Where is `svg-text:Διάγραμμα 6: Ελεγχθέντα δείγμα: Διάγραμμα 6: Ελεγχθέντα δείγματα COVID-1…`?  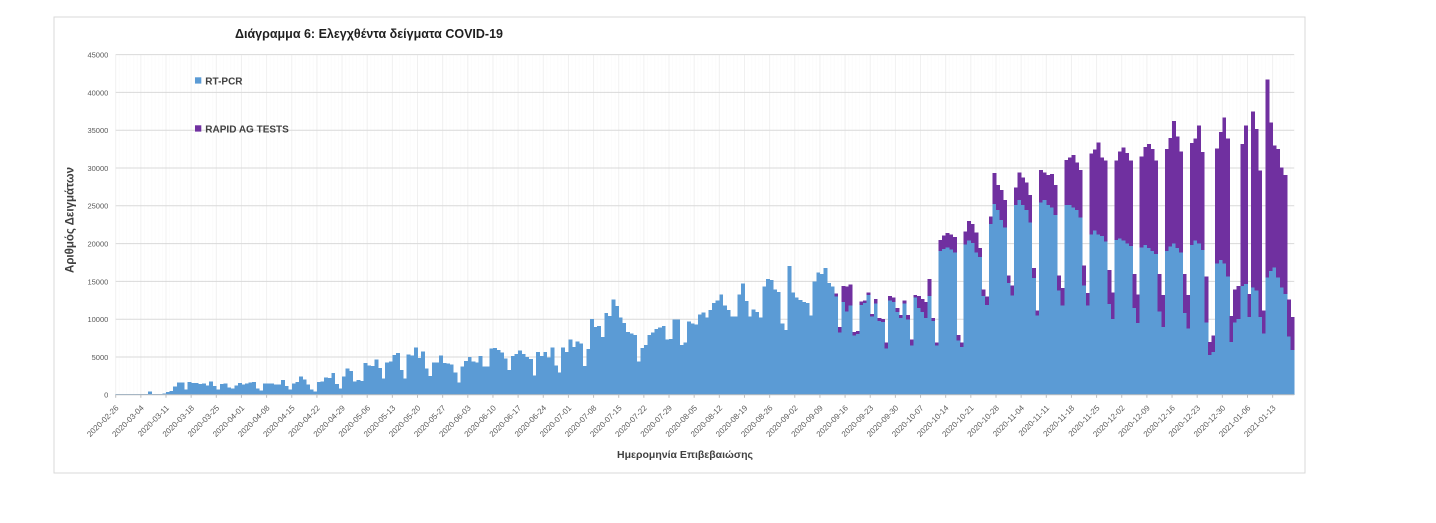 svg-text:Διάγραμμα 6: Ελεγχθέντα δείγμα: Διάγραμμα 6: Ελεγχθέντα δείγματα COVID-1… is located at coordinates (369, 34).